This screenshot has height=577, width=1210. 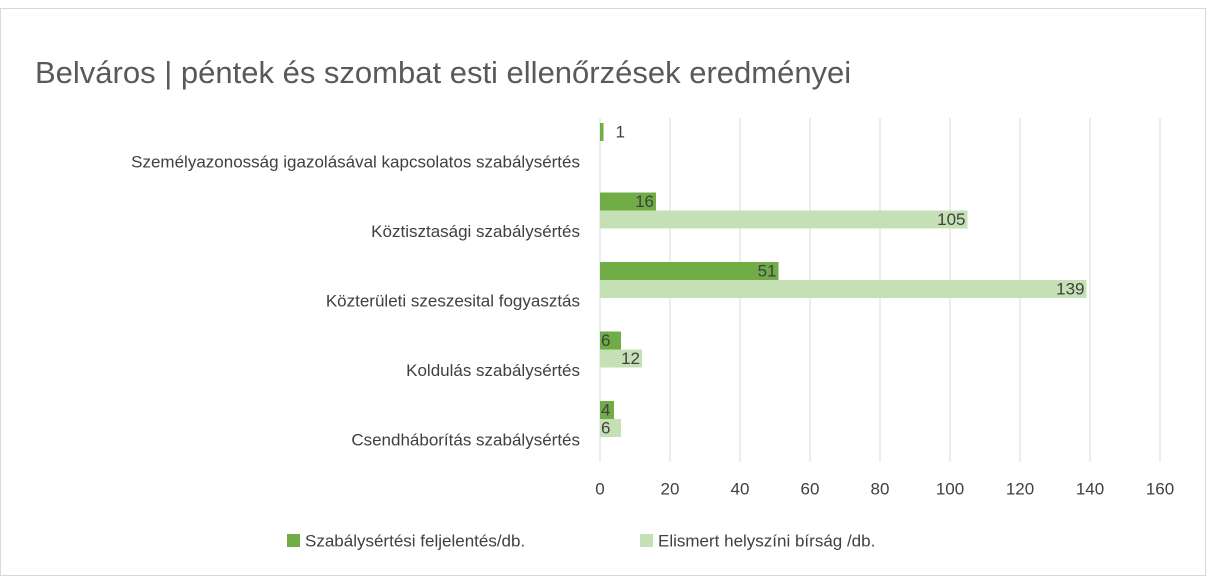 I want to click on data-label: 1, so click(x=620, y=131).